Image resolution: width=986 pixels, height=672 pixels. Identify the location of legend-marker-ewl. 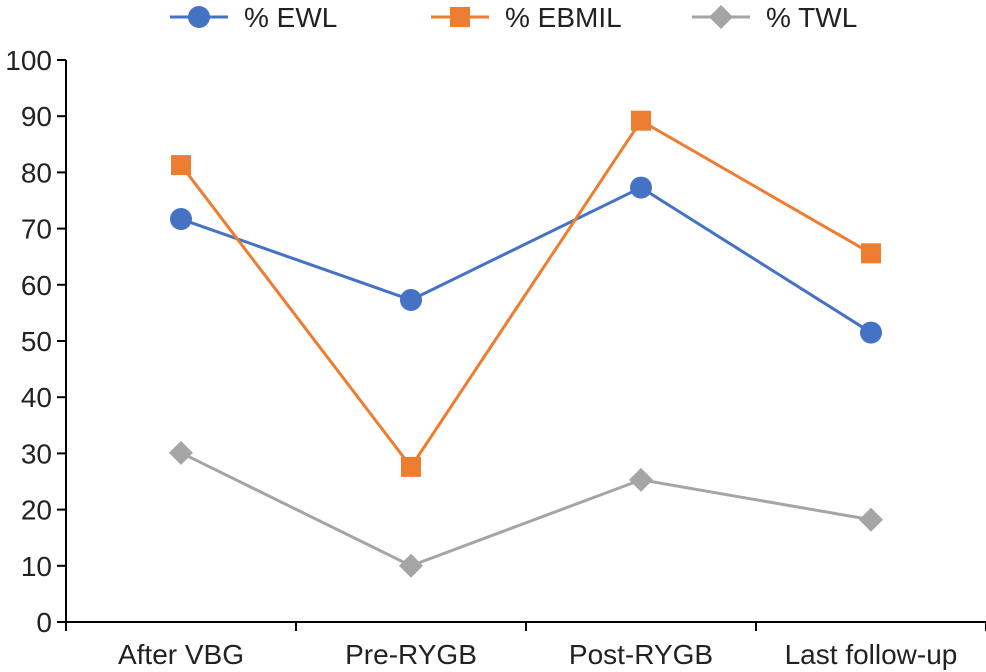
(199, 17).